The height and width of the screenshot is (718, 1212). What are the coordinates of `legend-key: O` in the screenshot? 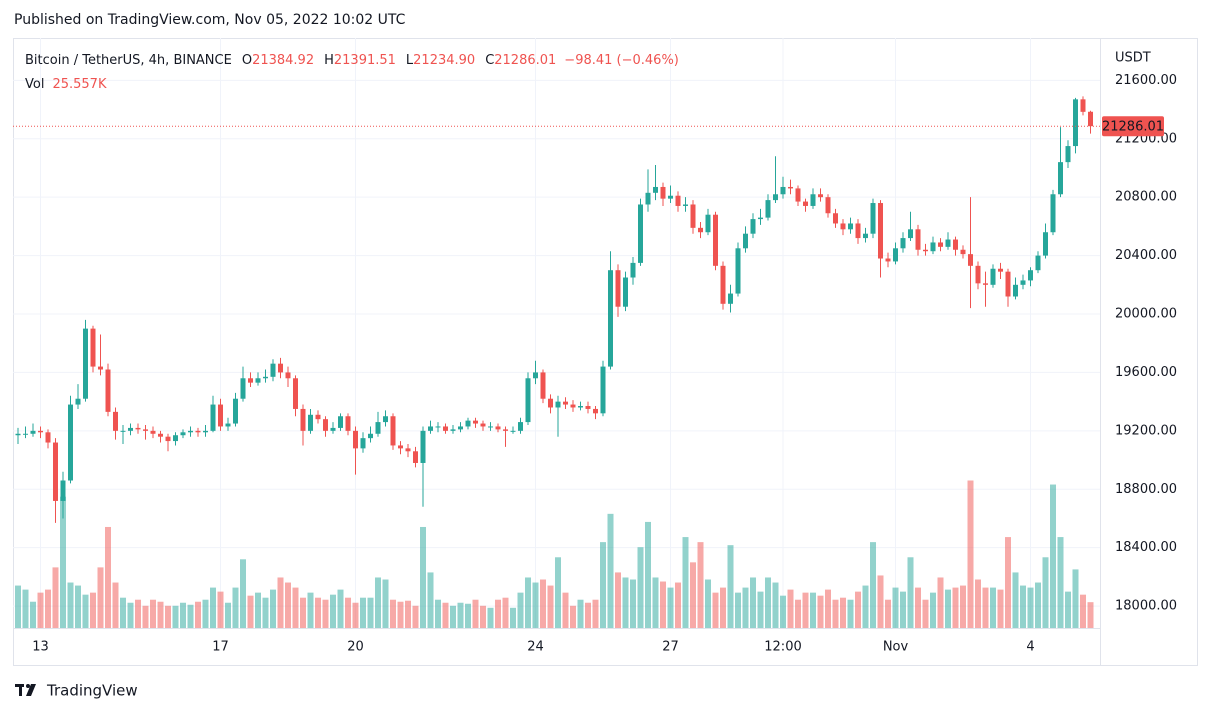 It's located at (247, 60).